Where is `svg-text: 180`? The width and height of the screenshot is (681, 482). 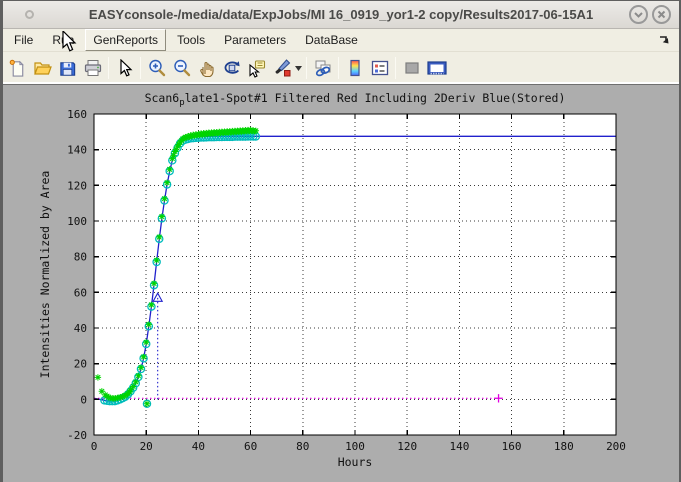
svg-text: 180 is located at coordinates (564, 446).